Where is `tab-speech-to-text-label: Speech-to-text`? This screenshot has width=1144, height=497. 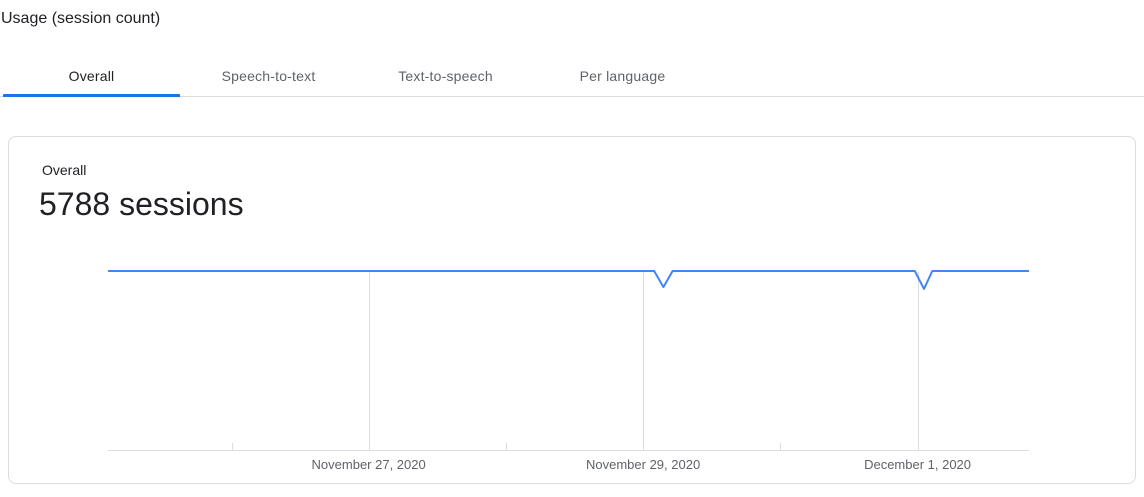 tab-speech-to-text-label: Speech-to-text is located at coordinates (268, 75).